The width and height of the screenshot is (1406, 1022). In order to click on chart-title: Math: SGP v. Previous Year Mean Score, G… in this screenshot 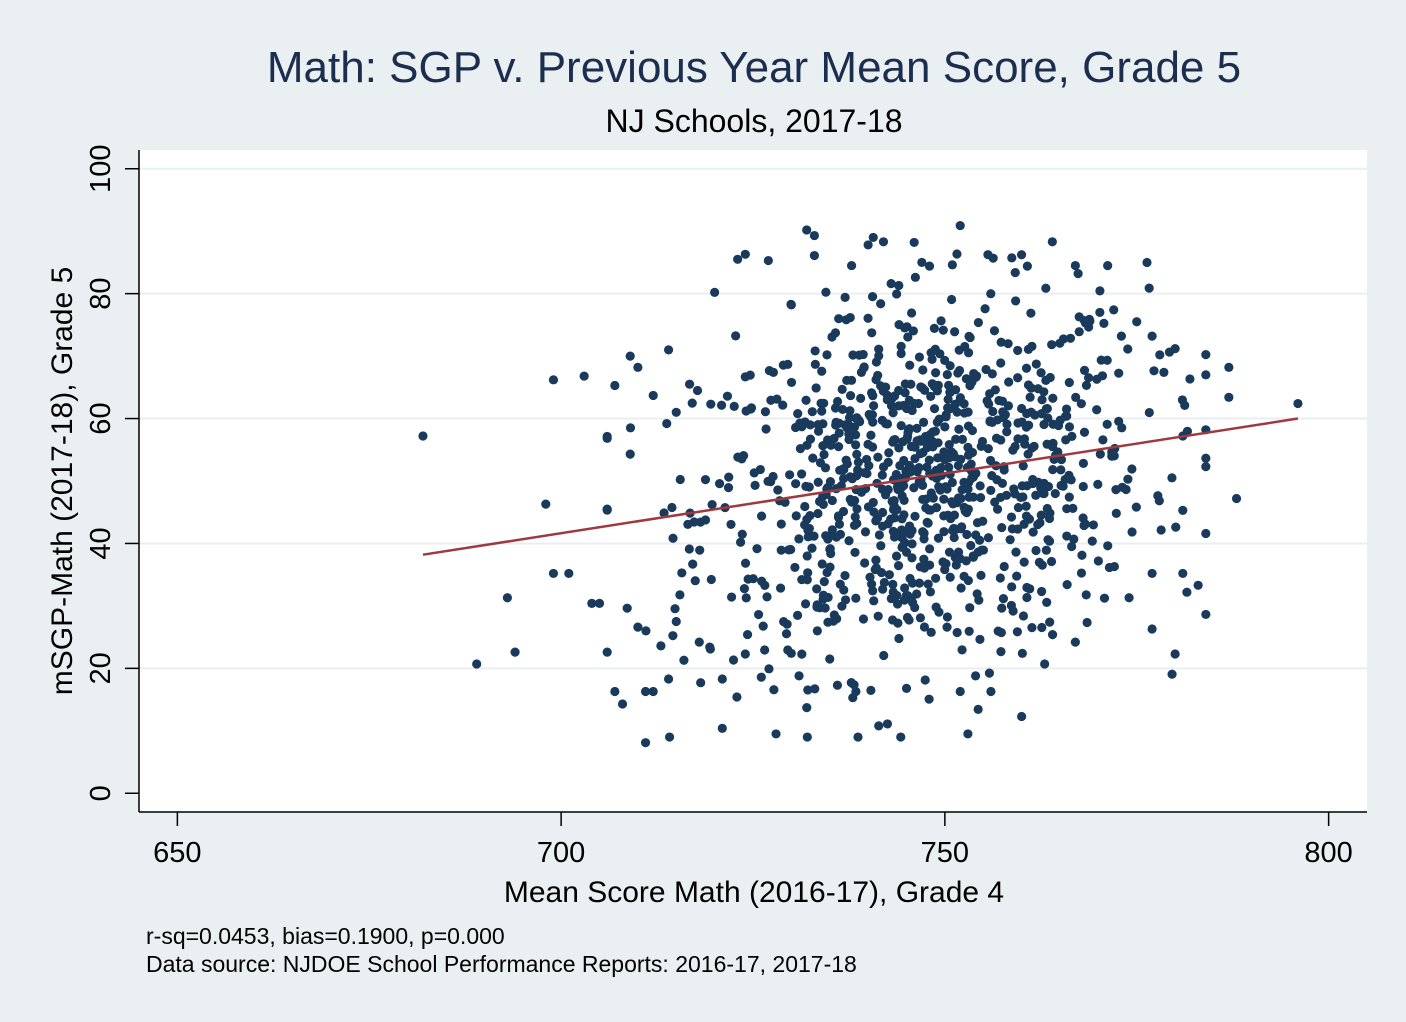, I will do `click(754, 67)`.